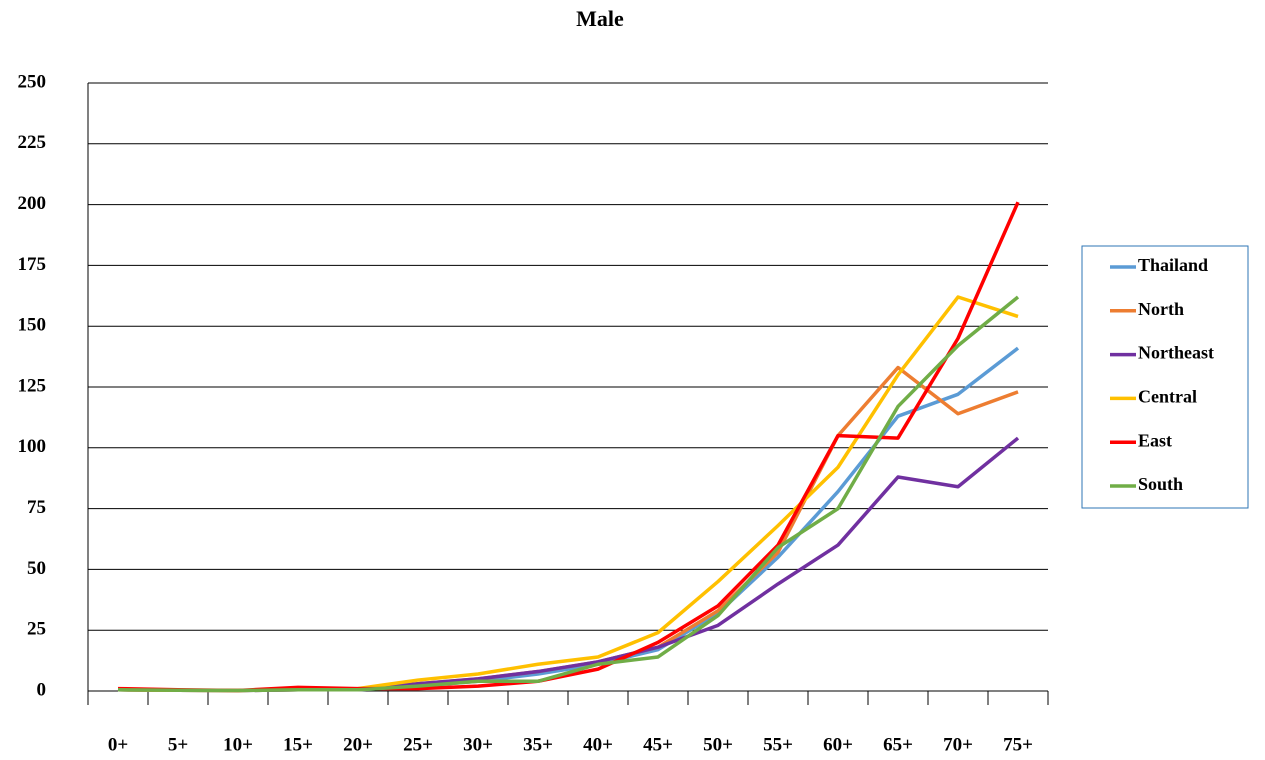  I want to click on x-tick-label: 75+, so click(1018, 744).